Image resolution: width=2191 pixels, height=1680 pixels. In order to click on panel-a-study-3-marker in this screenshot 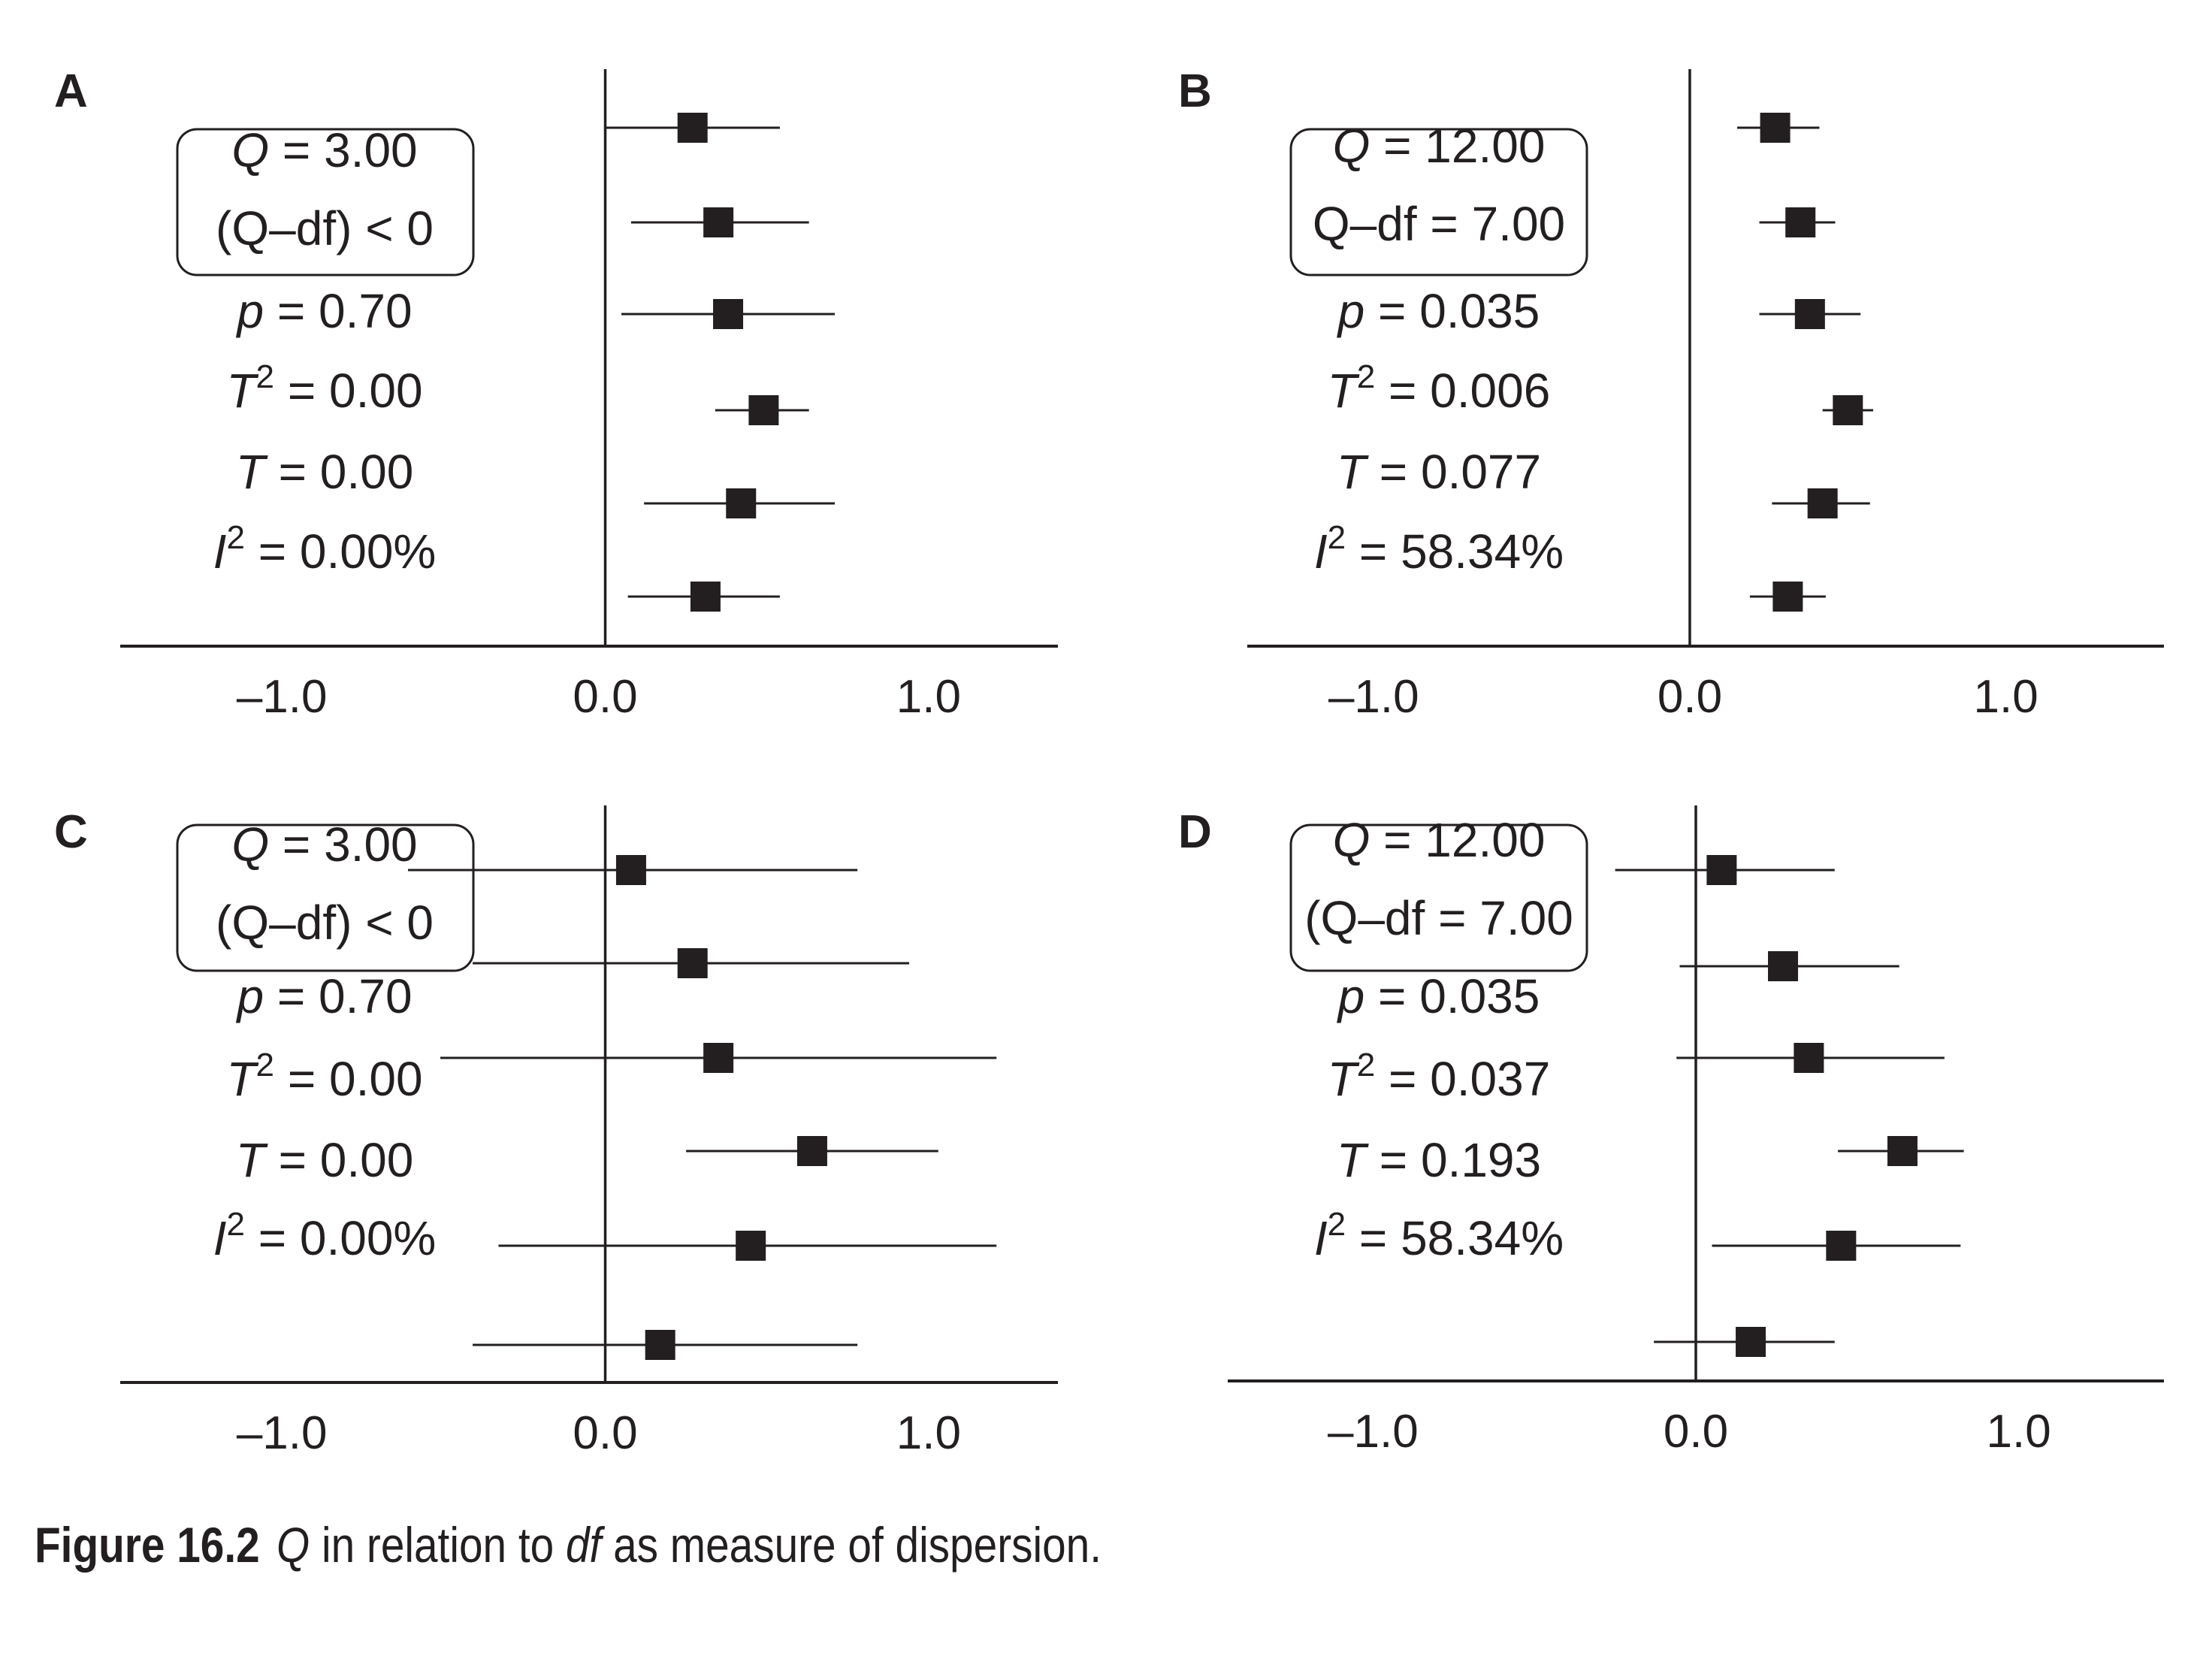, I will do `click(728, 314)`.